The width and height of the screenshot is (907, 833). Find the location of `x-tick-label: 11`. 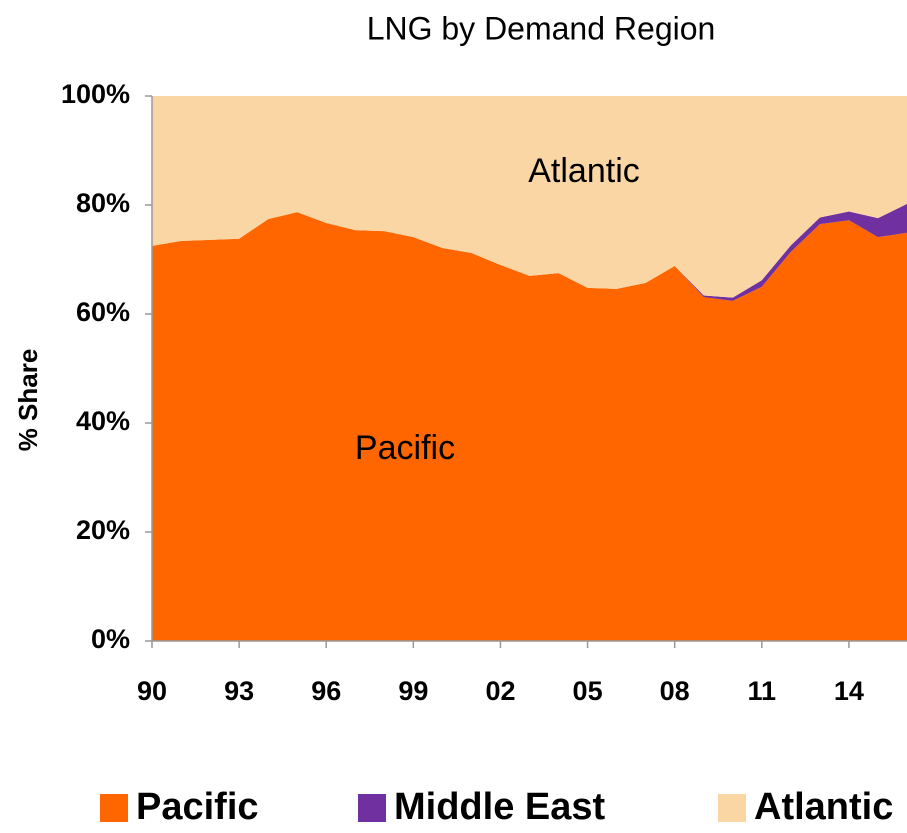

x-tick-label: 11 is located at coordinates (762, 691).